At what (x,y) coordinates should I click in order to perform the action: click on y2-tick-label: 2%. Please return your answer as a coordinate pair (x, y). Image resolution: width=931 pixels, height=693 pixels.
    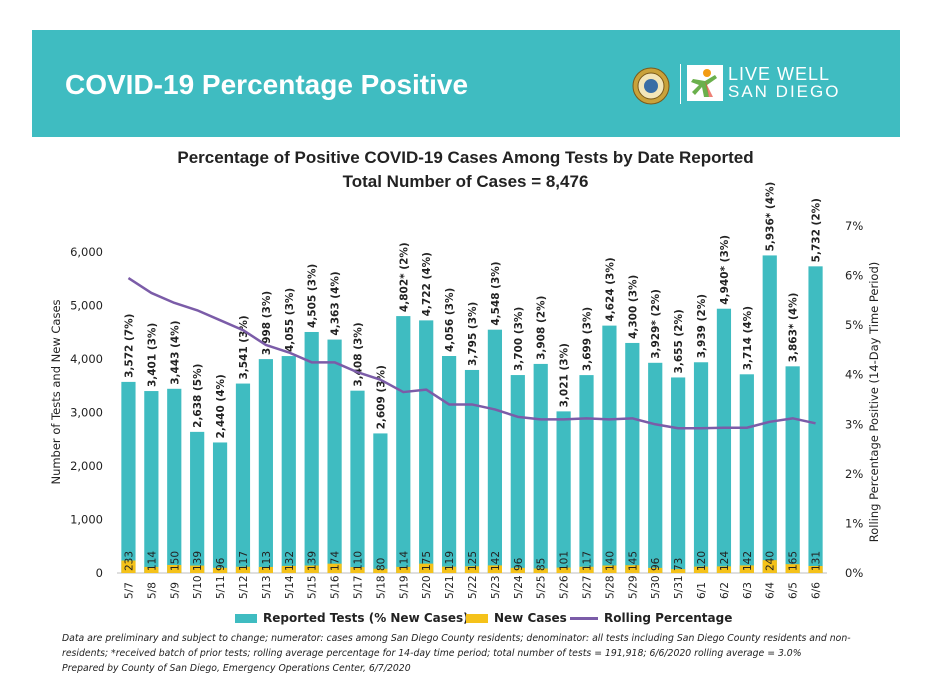
    Looking at the image, I should click on (854, 474).